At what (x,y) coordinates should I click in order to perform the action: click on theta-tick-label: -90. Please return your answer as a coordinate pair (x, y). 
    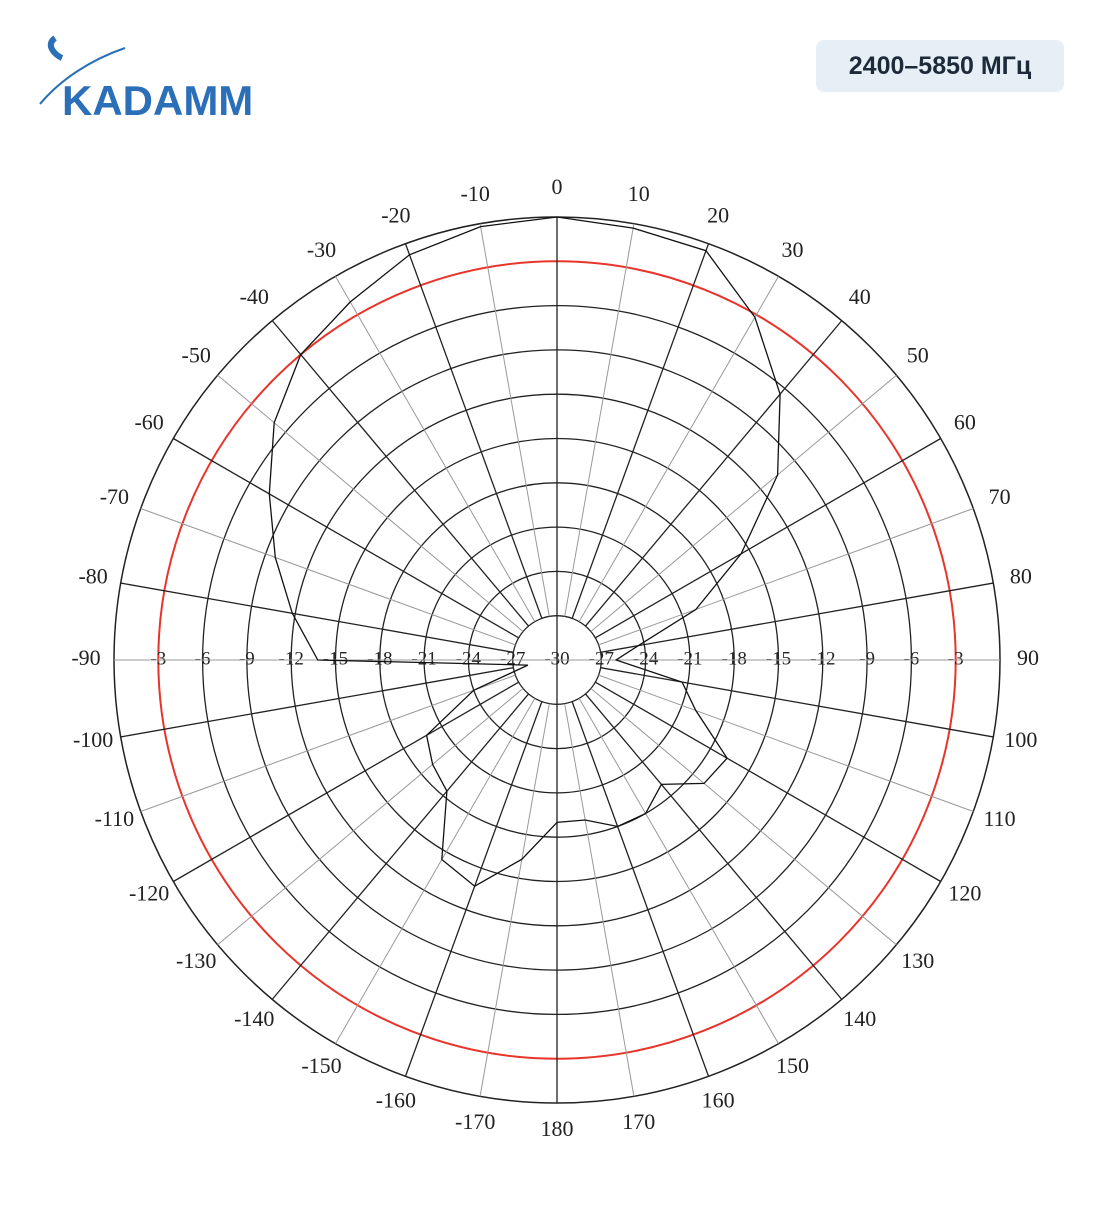
    Looking at the image, I should click on (85, 657).